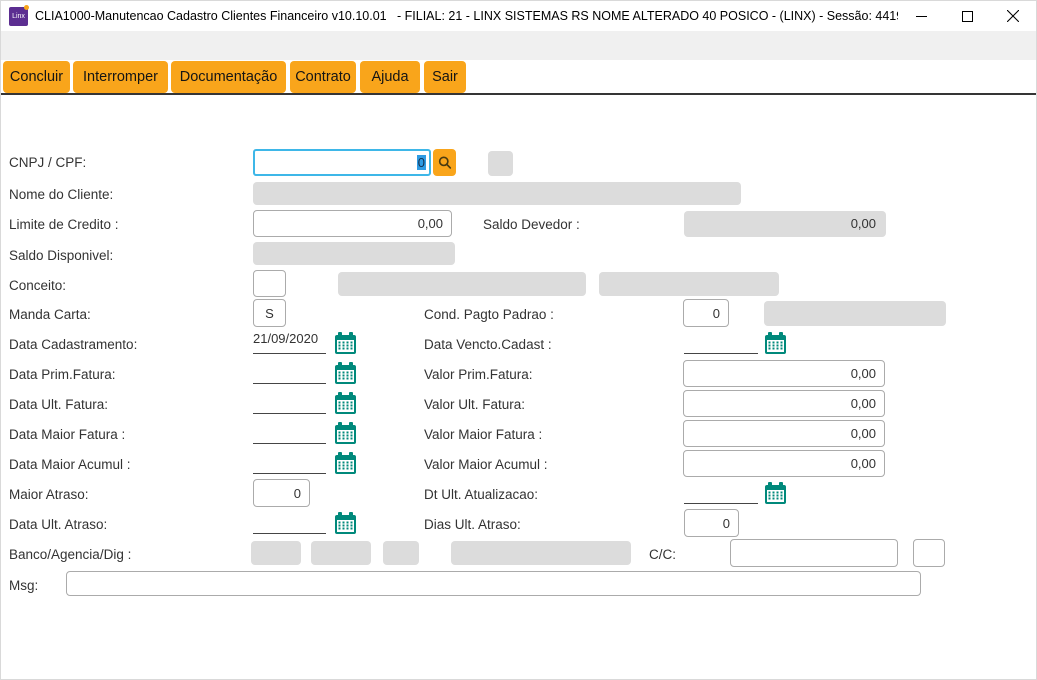 This screenshot has width=1037, height=680. I want to click on limite-credito-input, so click(352, 223).